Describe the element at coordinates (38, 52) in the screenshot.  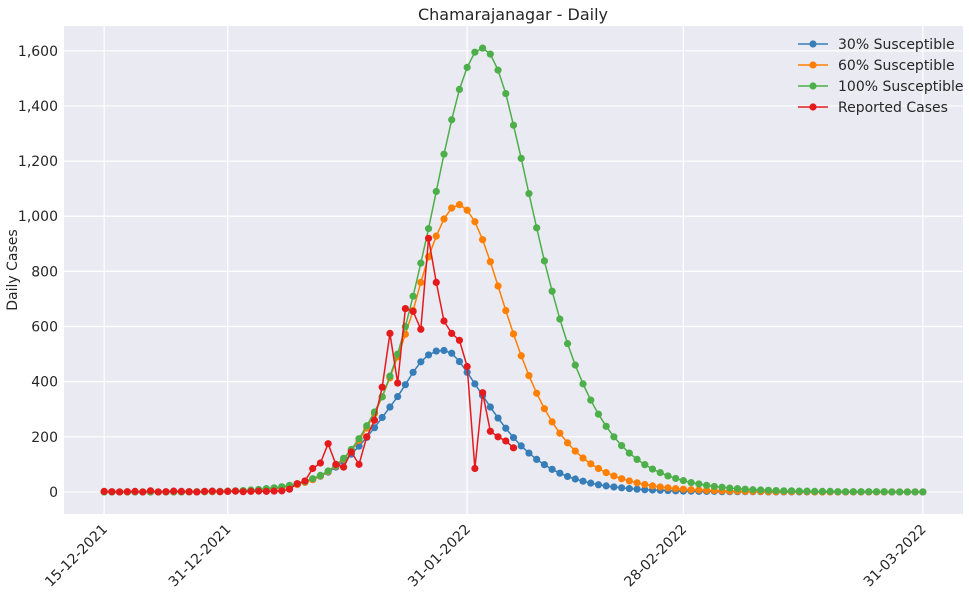
I see `y-tick-label: 1,600` at that location.